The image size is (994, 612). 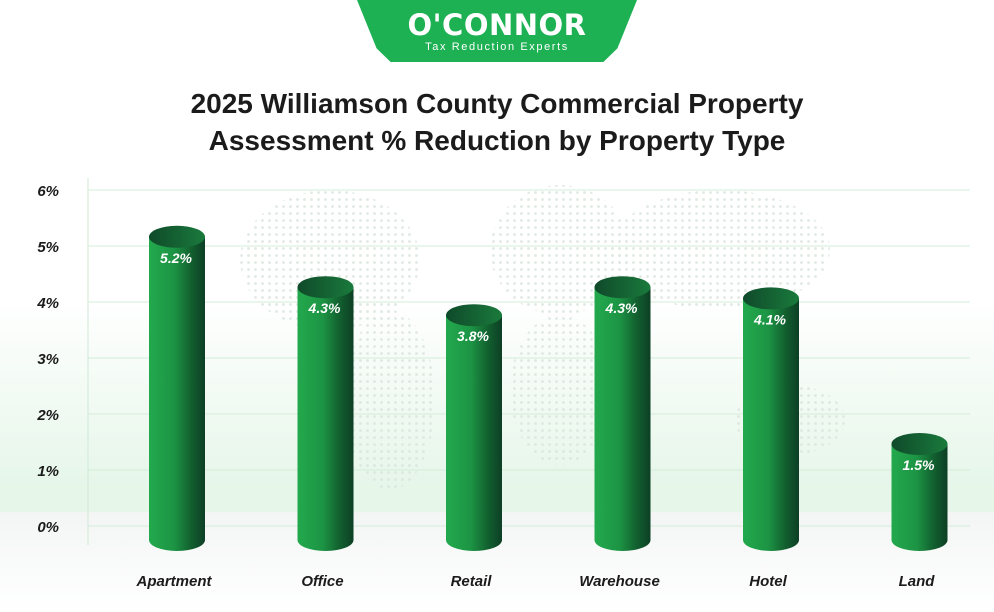 What do you see at coordinates (769, 319) in the screenshot?
I see `bar-value-label: 4.1%` at bounding box center [769, 319].